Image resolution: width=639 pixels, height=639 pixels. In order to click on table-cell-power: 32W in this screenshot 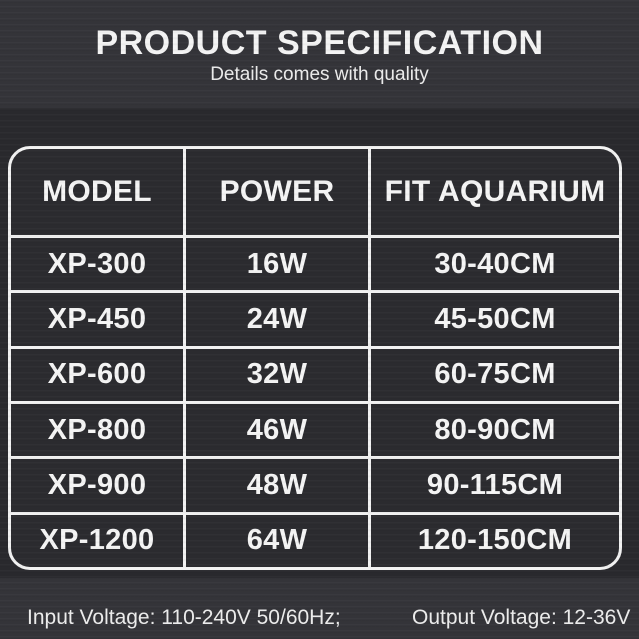, I will do `click(277, 374)`.